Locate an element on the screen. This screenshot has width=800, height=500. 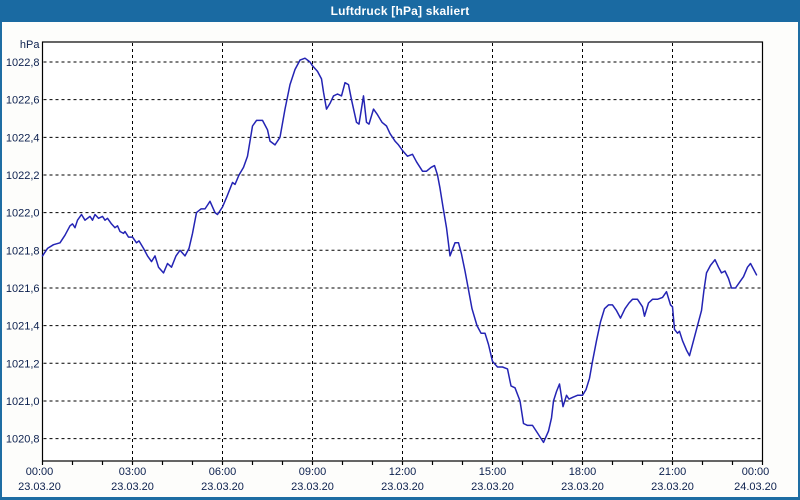
x-tick-time-label: 12:00 is located at coordinates (403, 472).